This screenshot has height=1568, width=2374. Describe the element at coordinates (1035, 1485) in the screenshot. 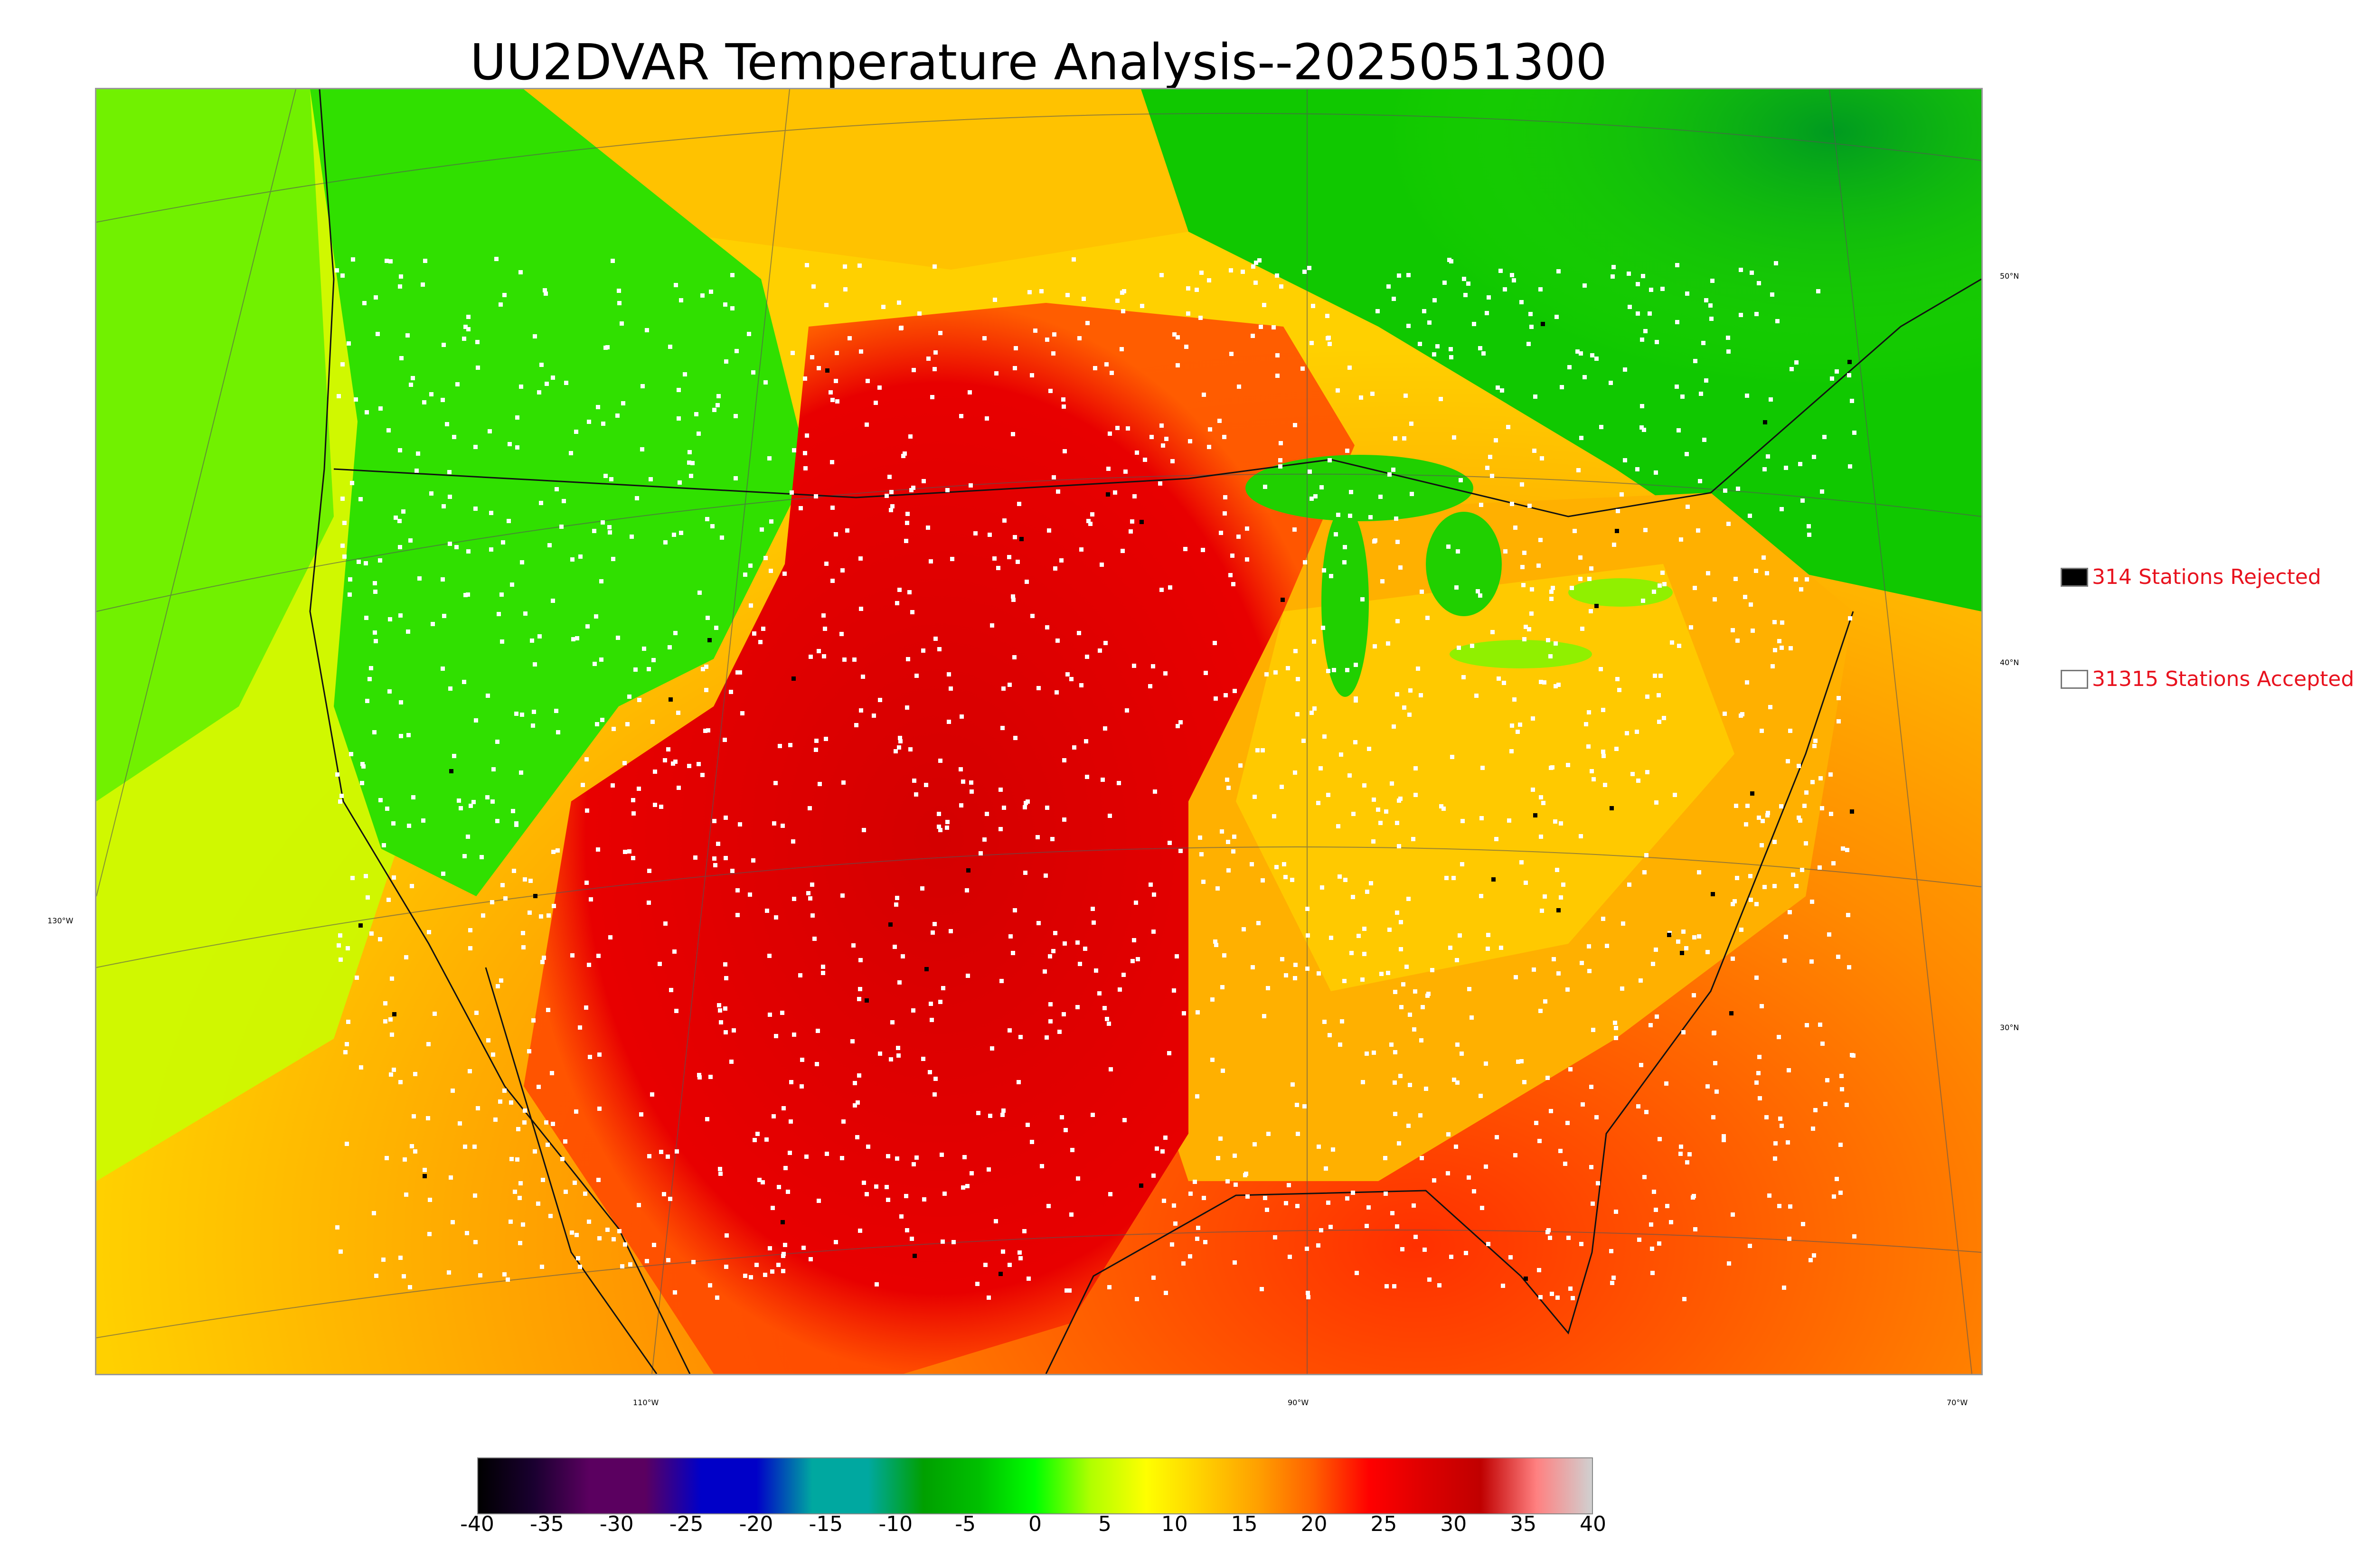

I see `colorbar` at that location.